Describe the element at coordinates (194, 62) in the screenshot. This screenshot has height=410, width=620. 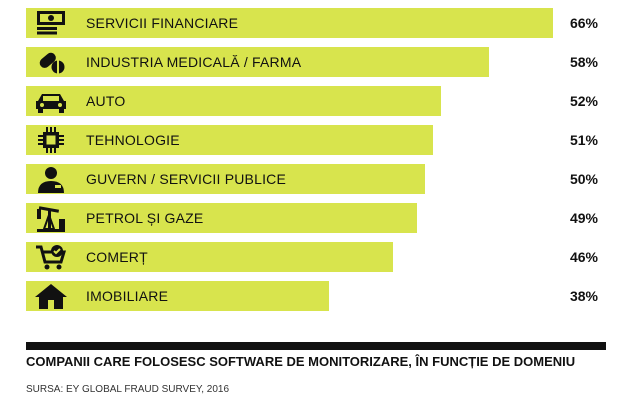
I see `category-label: INDUSTRIA MEDICALĂ / FARMA` at that location.